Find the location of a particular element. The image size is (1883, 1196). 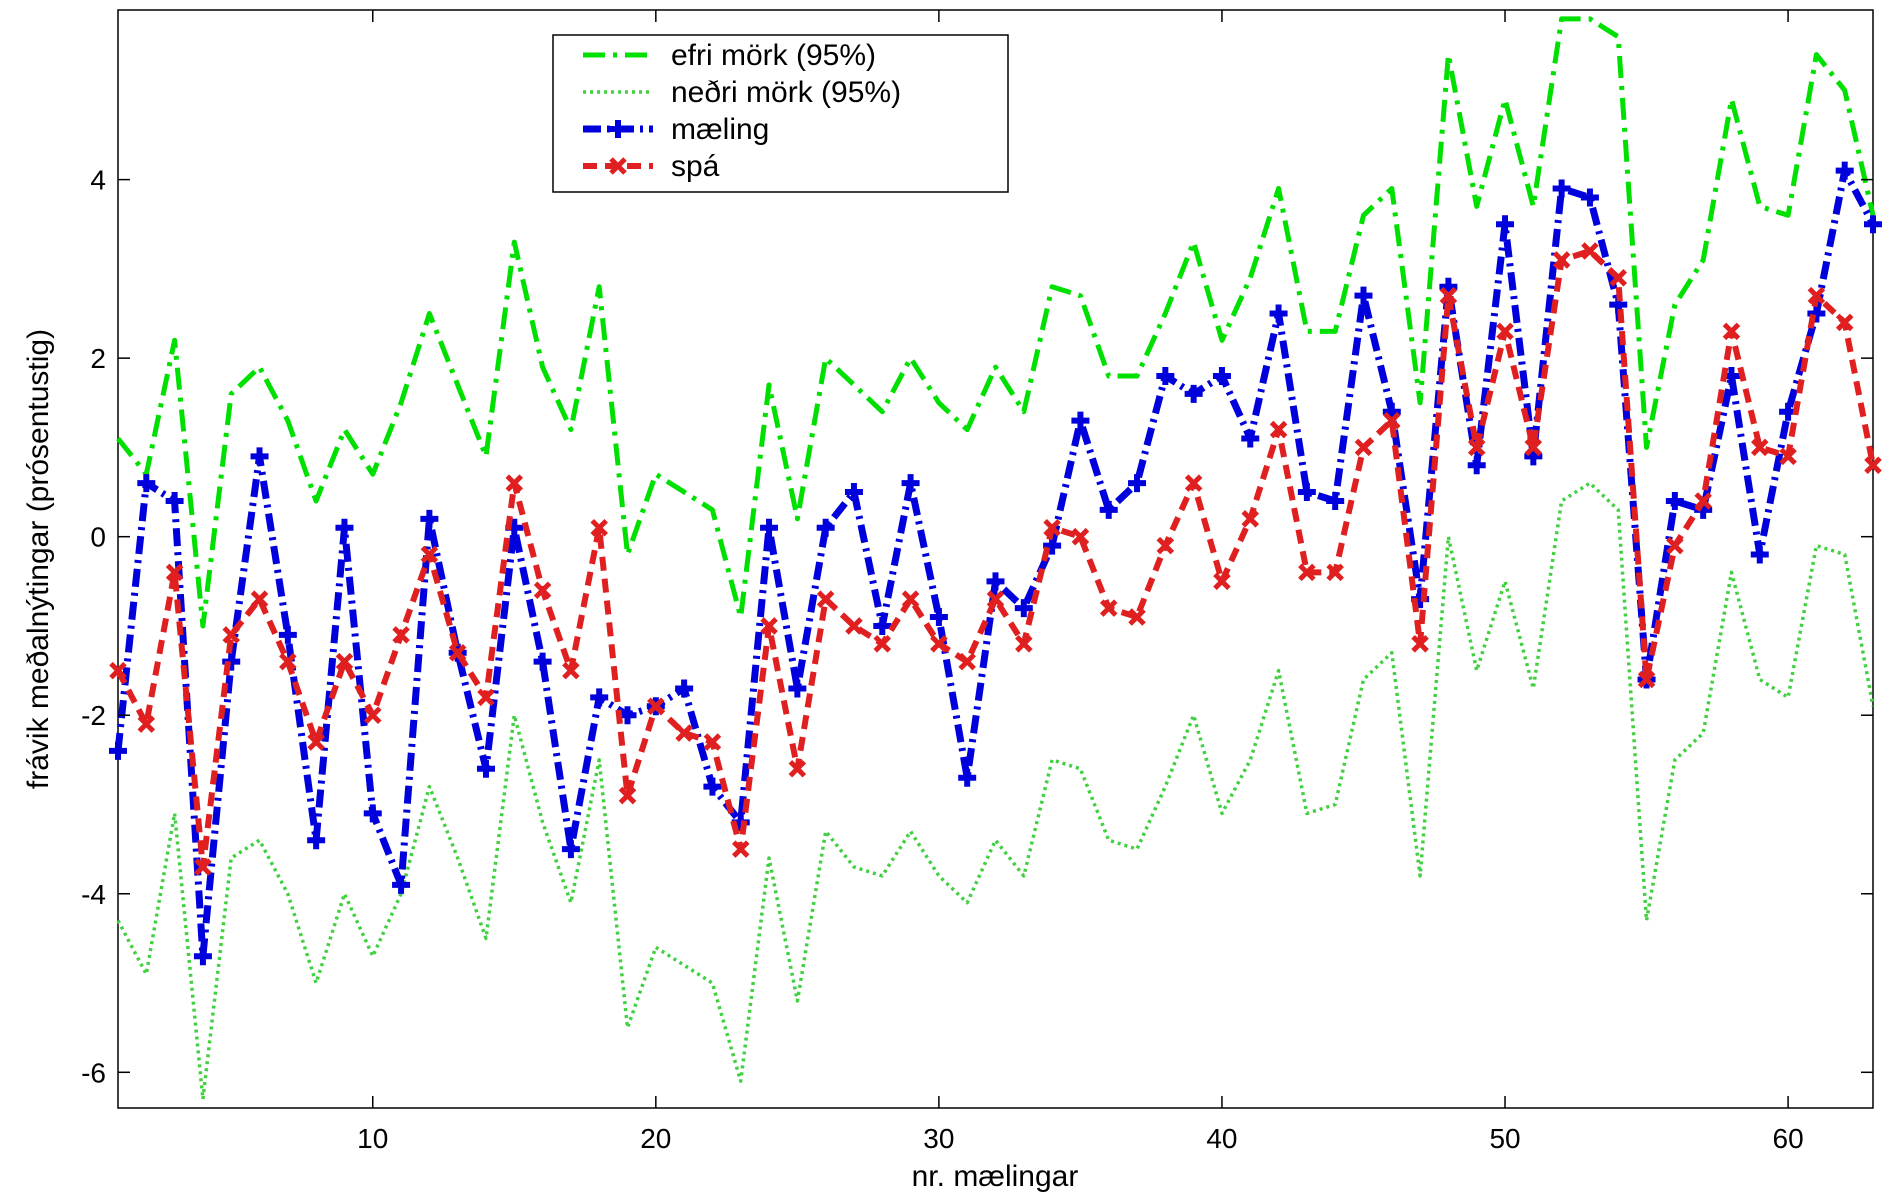

x-axis-title: nr. mælingar is located at coordinates (995, 1176).